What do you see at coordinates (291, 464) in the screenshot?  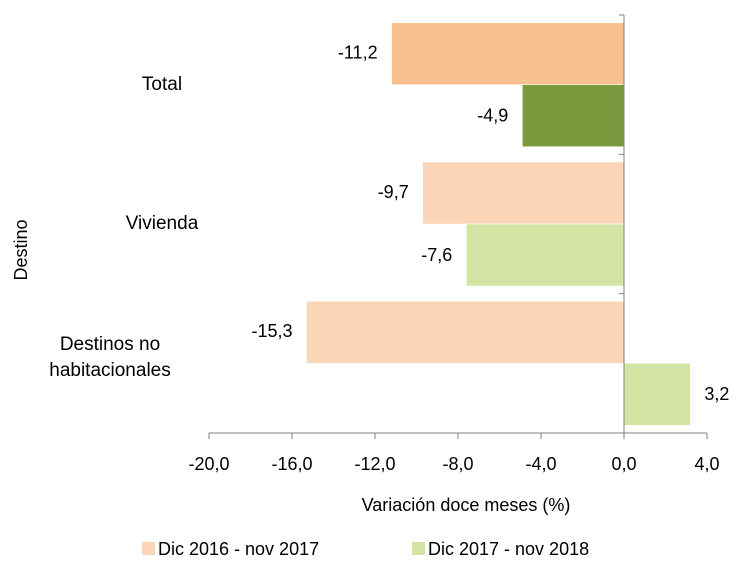 I see `x-tick-label: -16,0` at bounding box center [291, 464].